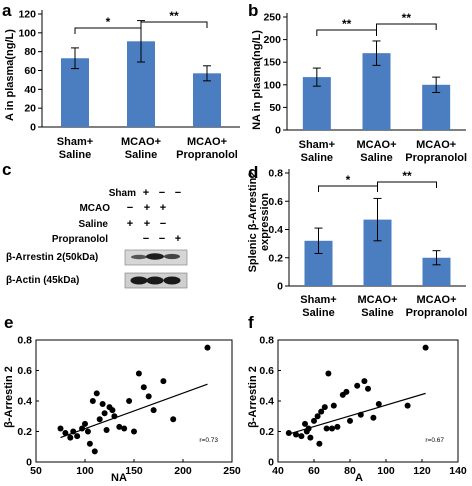 This screenshot has height=486, width=472. What do you see at coordinates (75, 142) in the screenshot?
I see `category-label: Sham+` at bounding box center [75, 142].